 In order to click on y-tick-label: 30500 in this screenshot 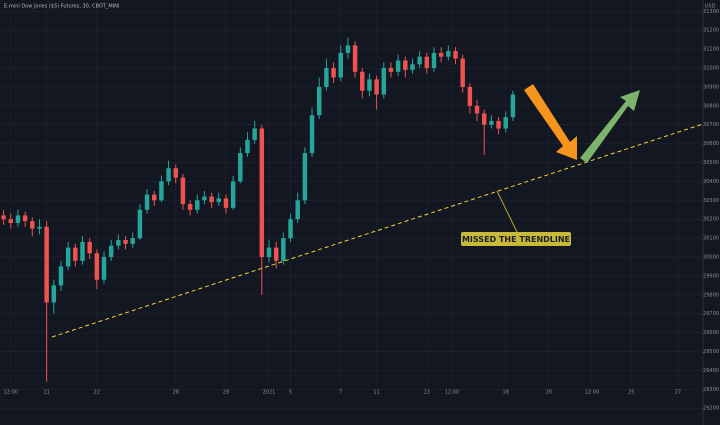, I will do `click(711, 163)`.